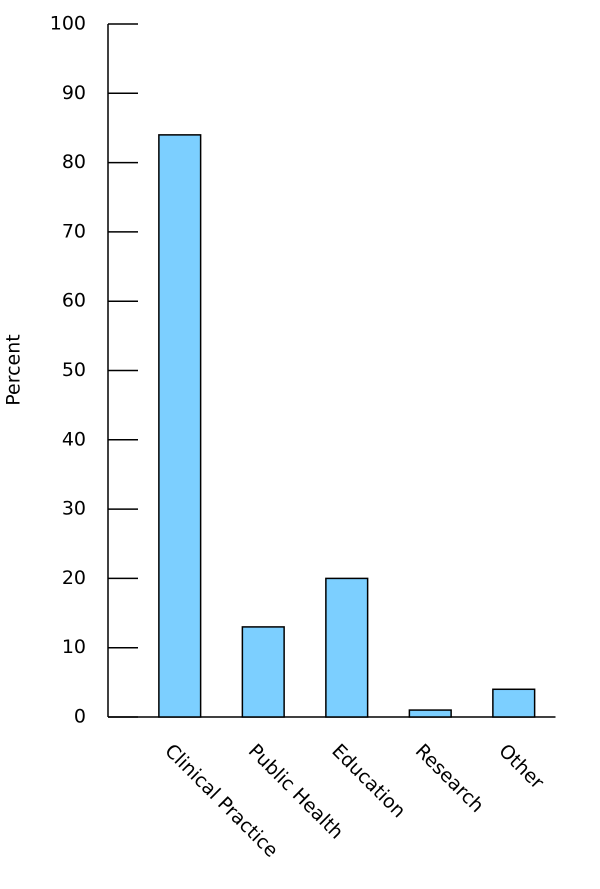 This screenshot has width=600, height=889. I want to click on y-tick-label: 90, so click(74, 93).